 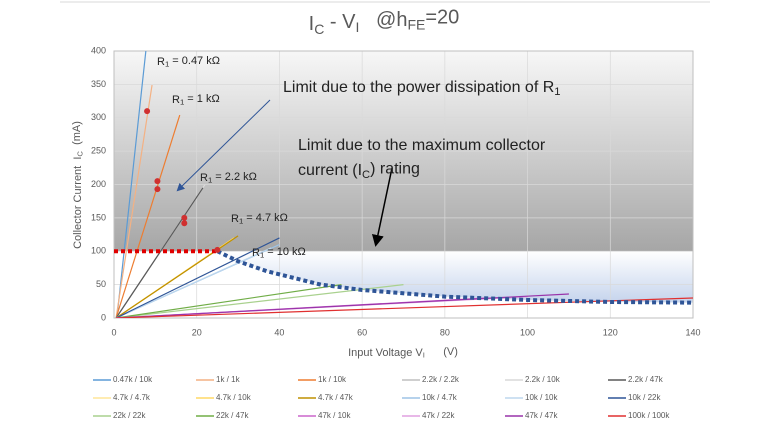 What do you see at coordinates (441, 379) in the screenshot?
I see `legend-label: 2.2k / 2.2k` at bounding box center [441, 379].